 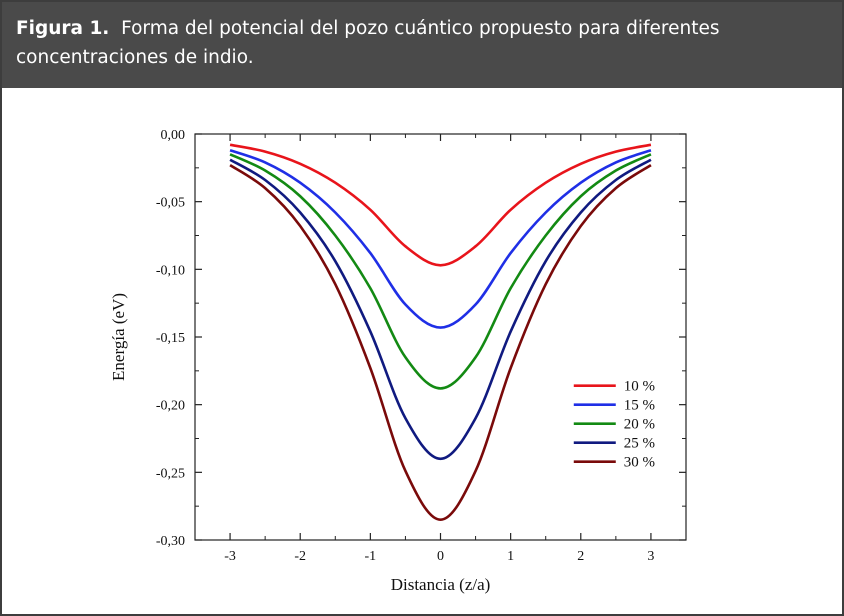 What do you see at coordinates (639, 406) in the screenshot?
I see `legend-label: 15 %` at bounding box center [639, 406].